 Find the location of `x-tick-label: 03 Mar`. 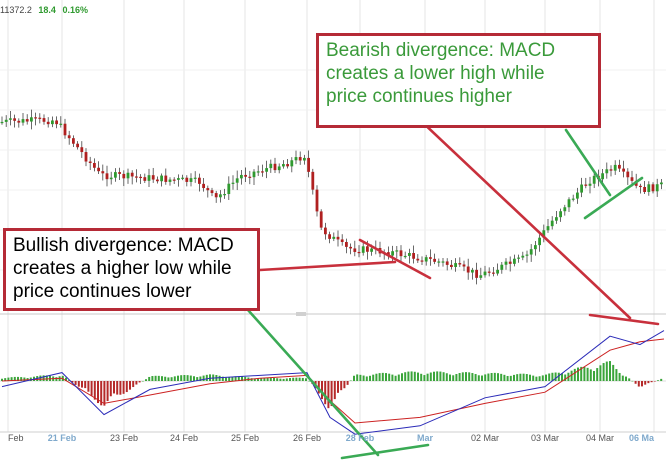

x-tick-label: 03 Mar is located at coordinates (545, 438).